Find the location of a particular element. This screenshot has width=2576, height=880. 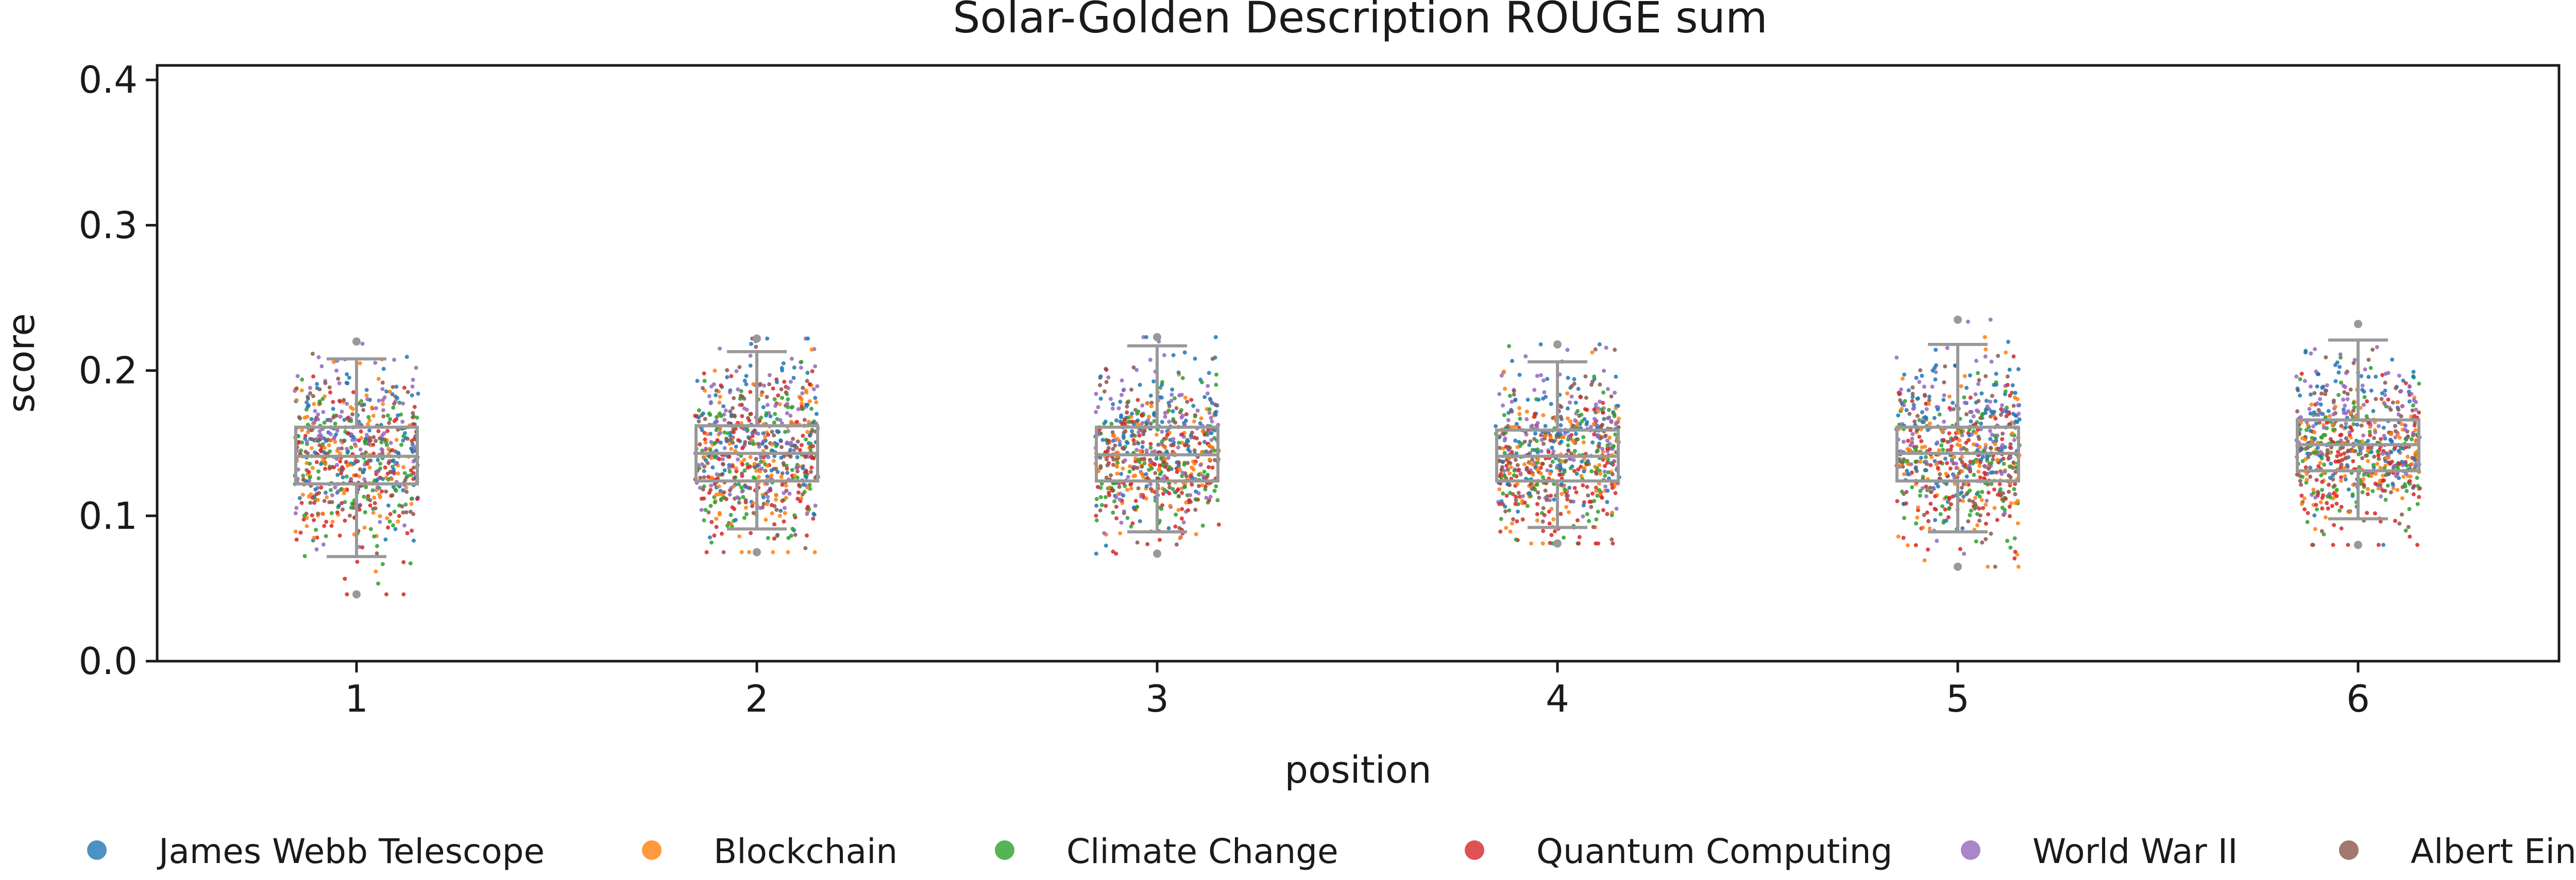

legend-marker is located at coordinates (652, 850).